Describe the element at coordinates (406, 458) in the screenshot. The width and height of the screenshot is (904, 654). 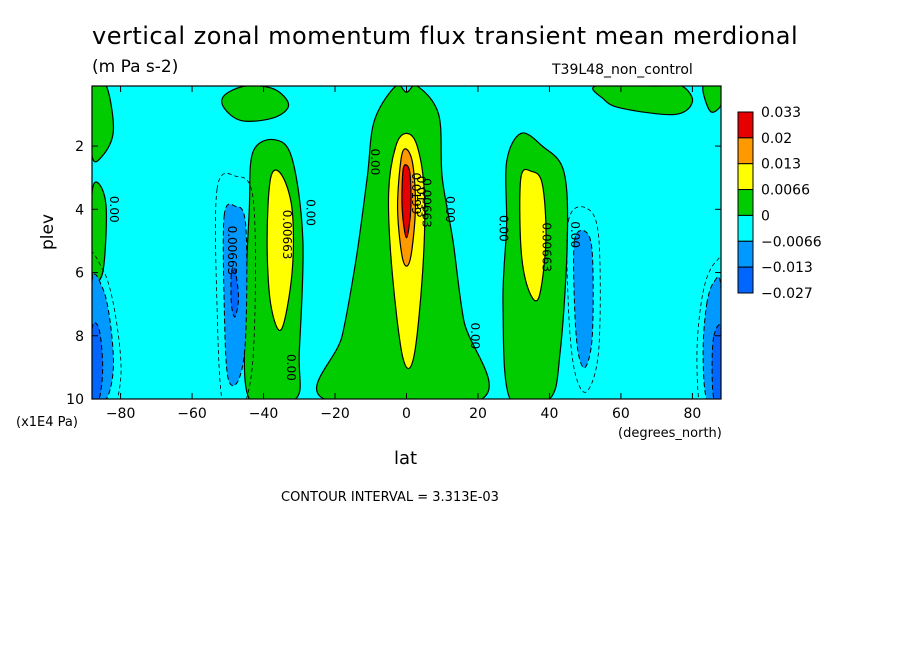
I see `x-axis-label: lat` at that location.